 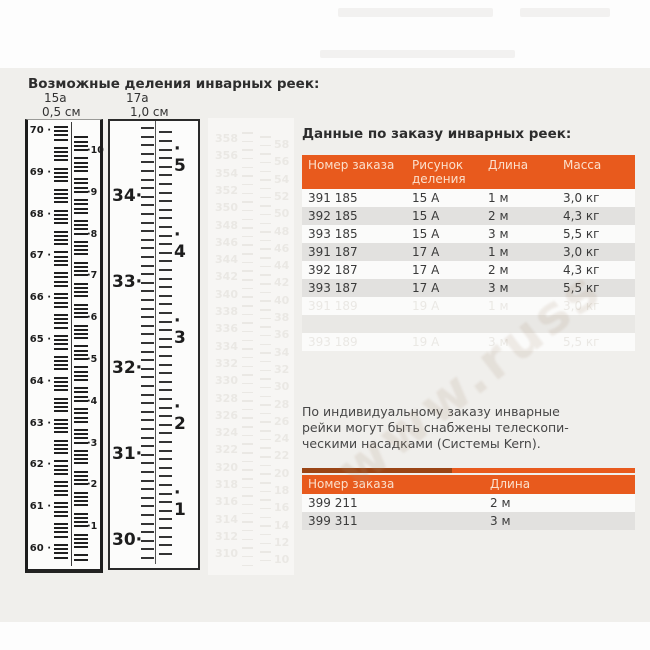 I want to click on ruler-number: 70 ·, so click(x=40, y=130).